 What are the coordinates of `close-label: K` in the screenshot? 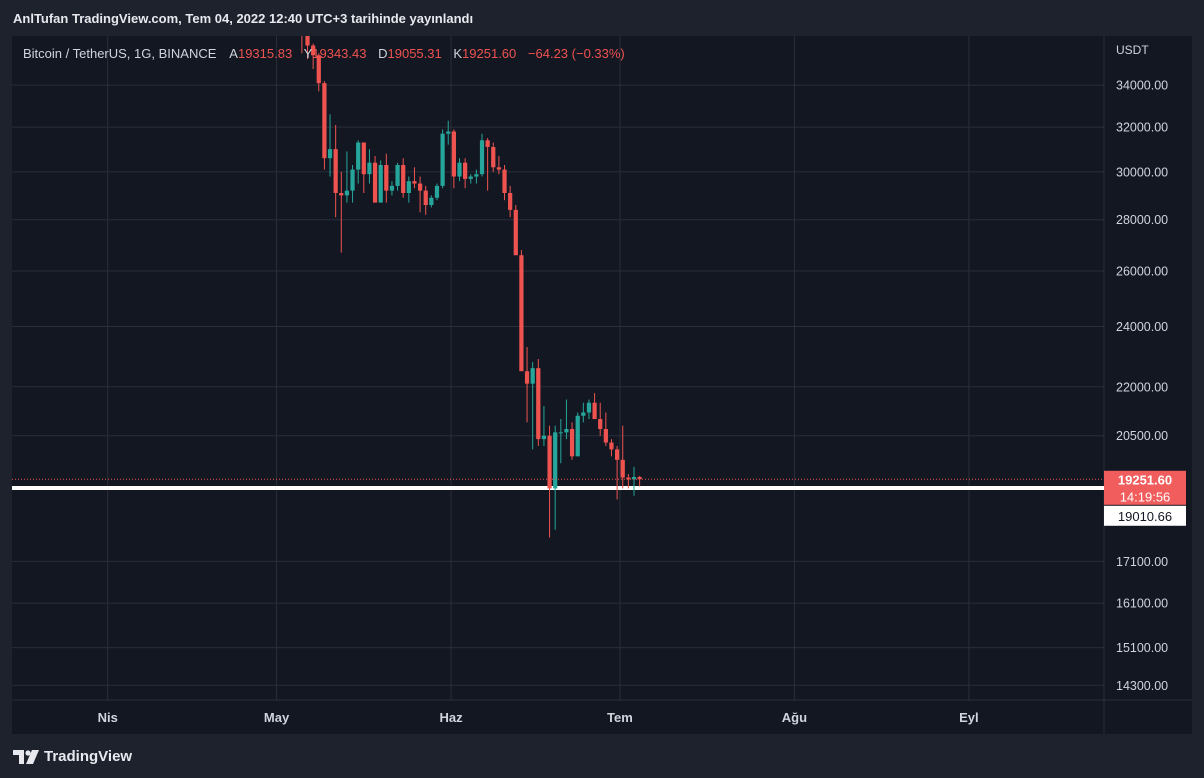 It's located at (458, 53).